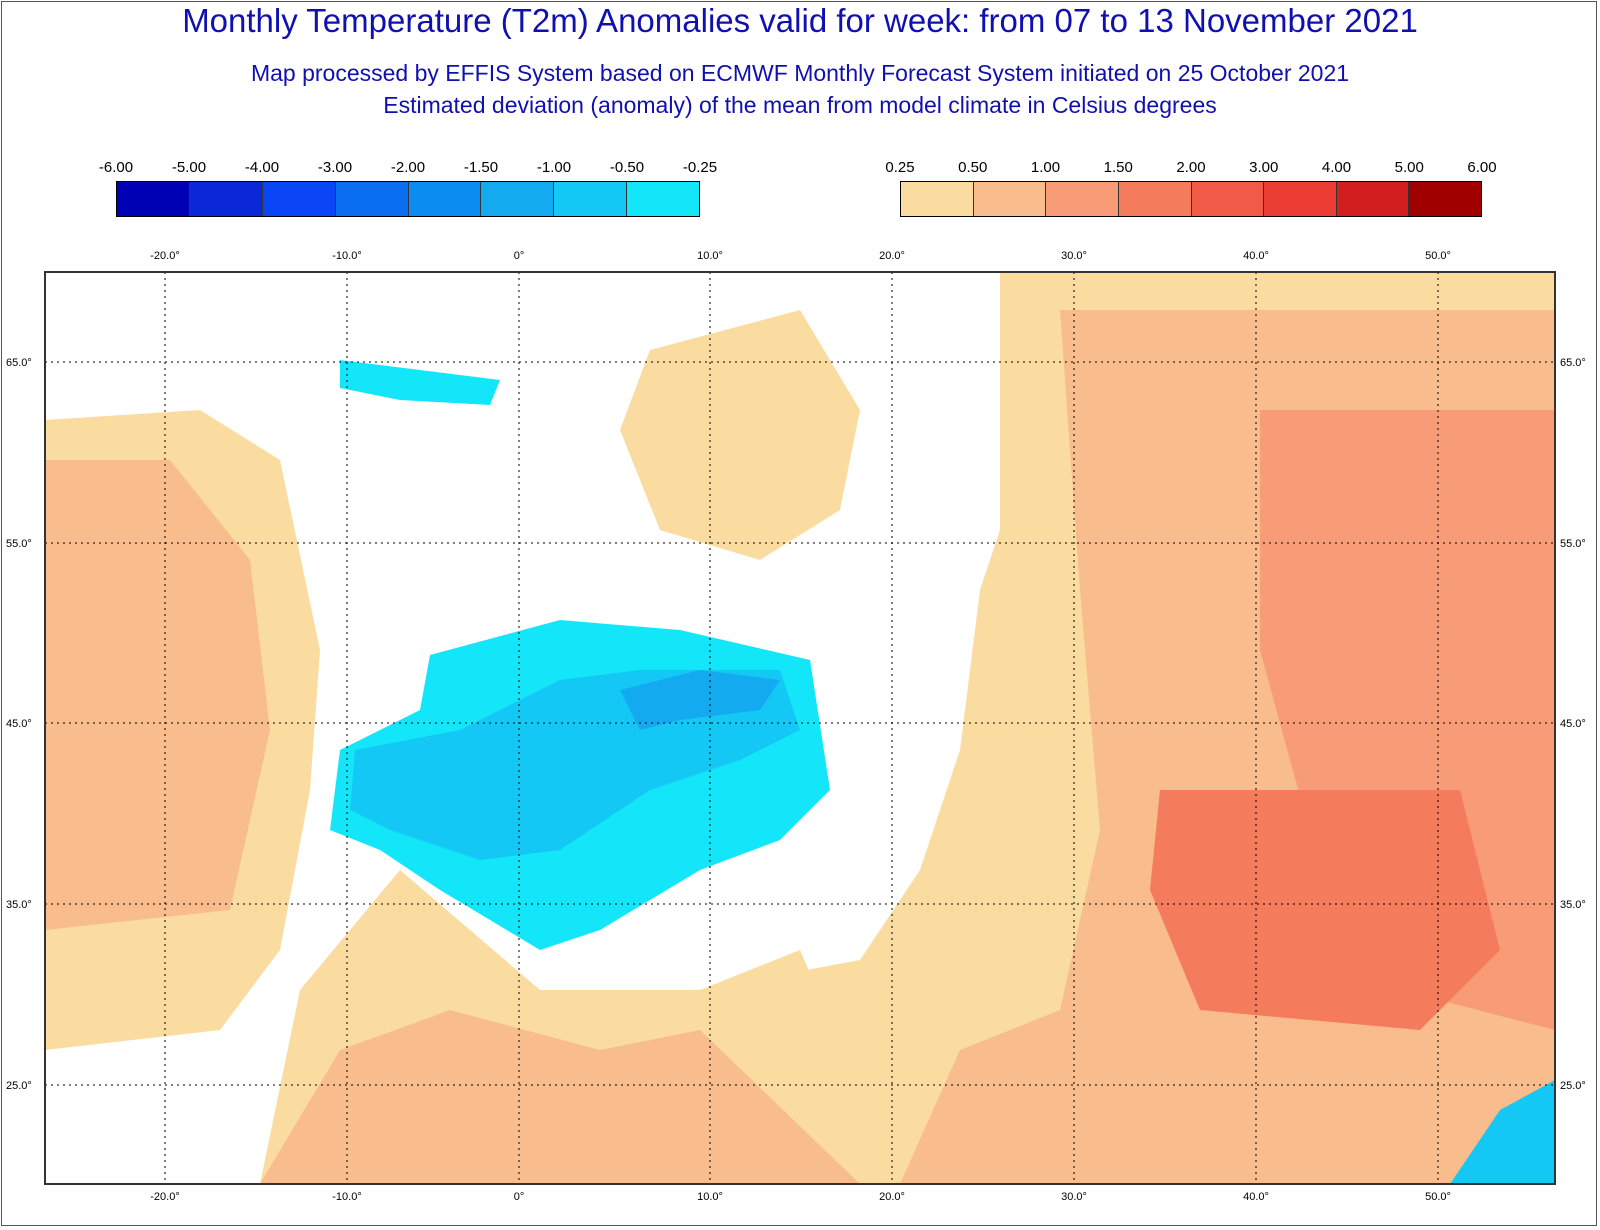 Image resolution: width=1600 pixels, height=1230 pixels. What do you see at coordinates (973, 167) in the screenshot?
I see `legend-positive-label-1: 0.50` at bounding box center [973, 167].